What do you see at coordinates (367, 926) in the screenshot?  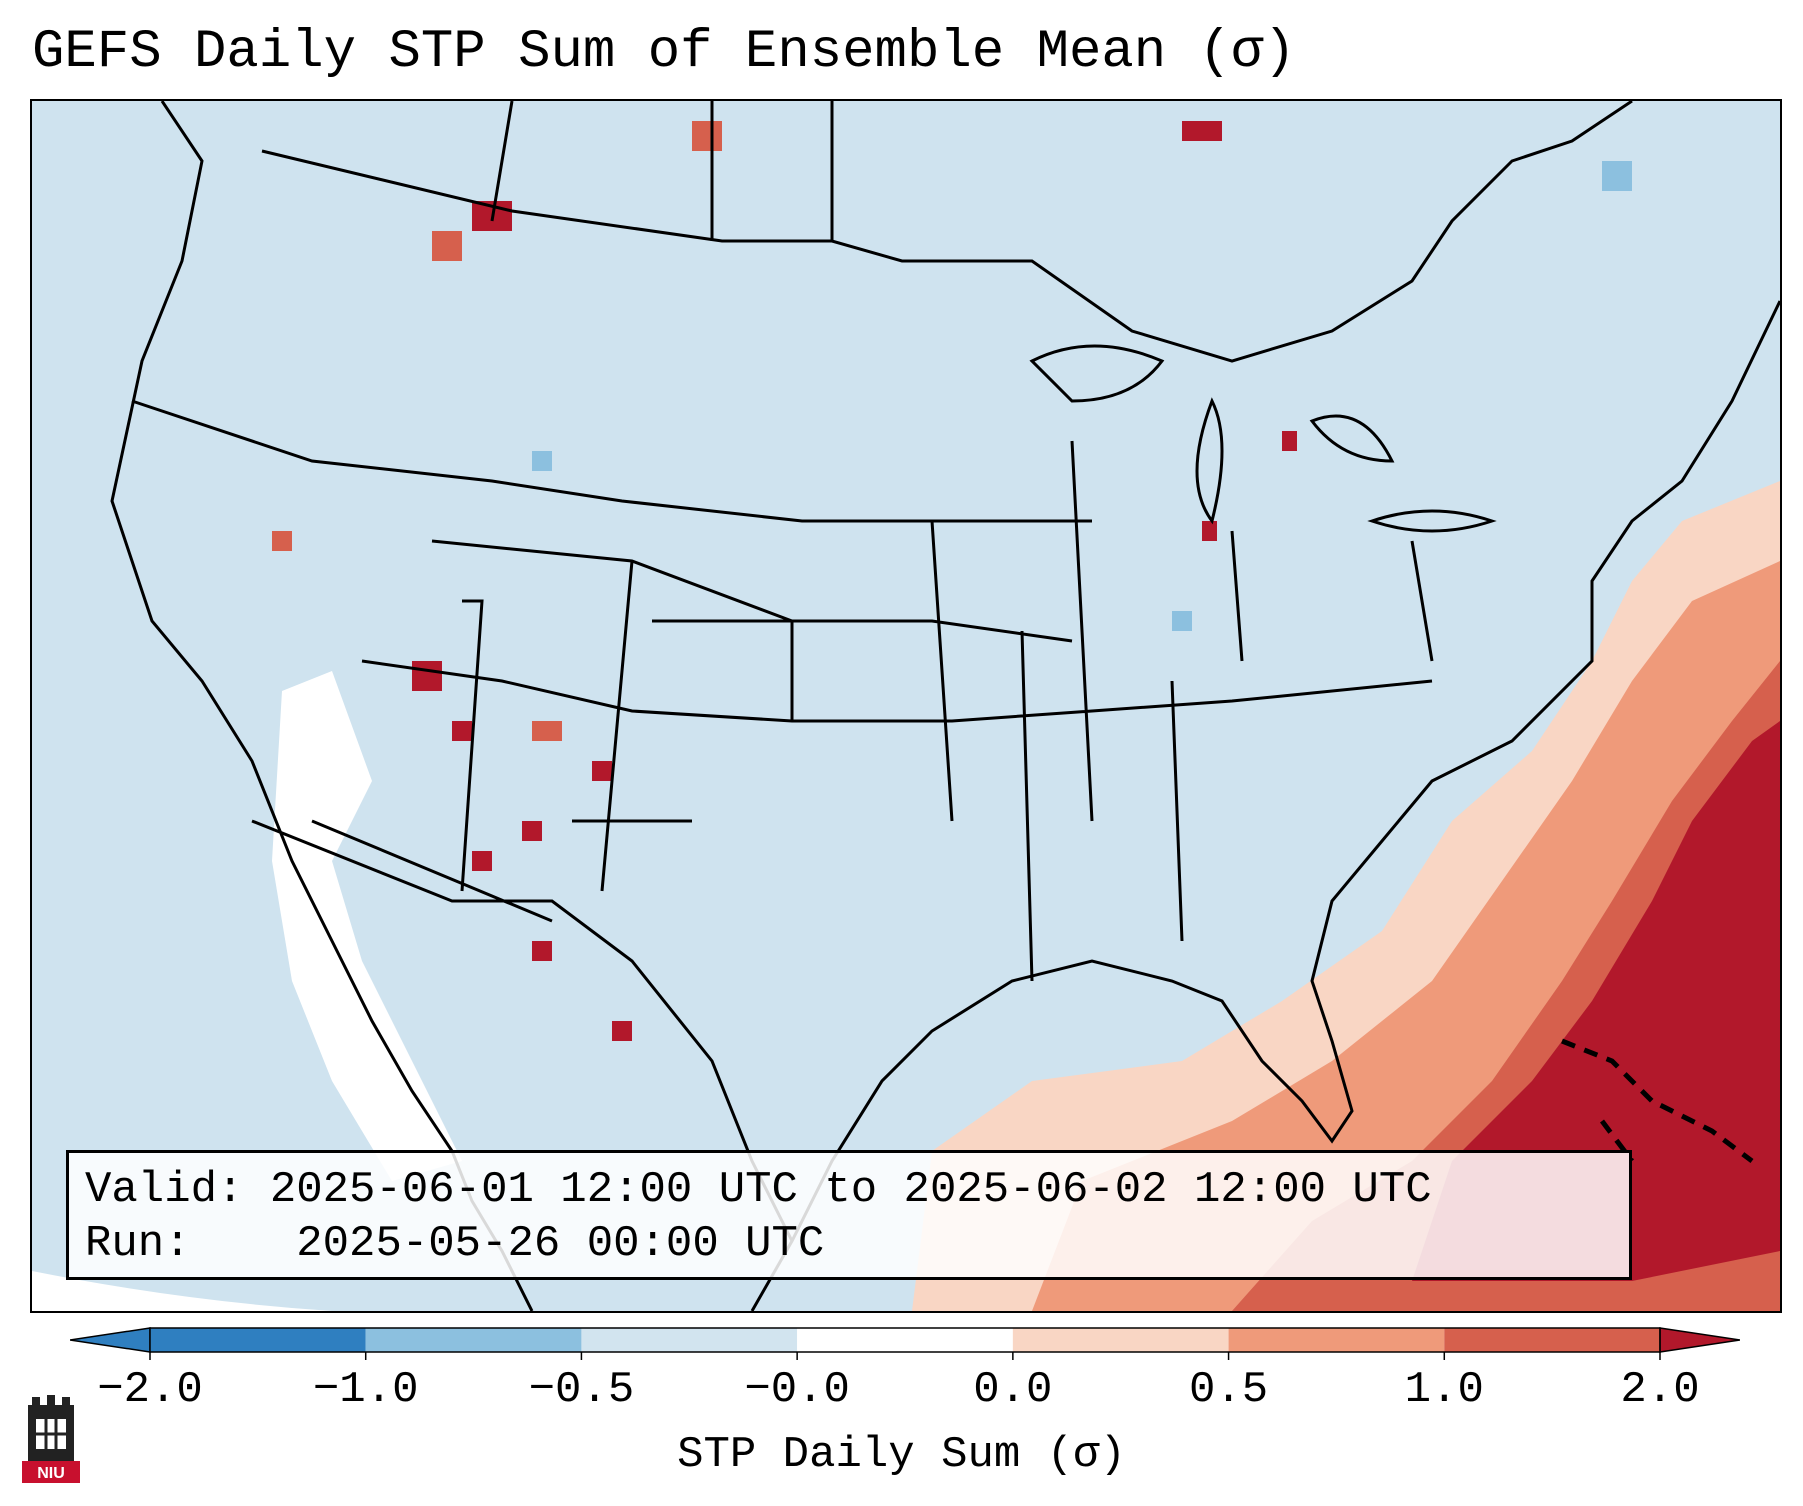 I see `near-zero-region` at bounding box center [367, 926].